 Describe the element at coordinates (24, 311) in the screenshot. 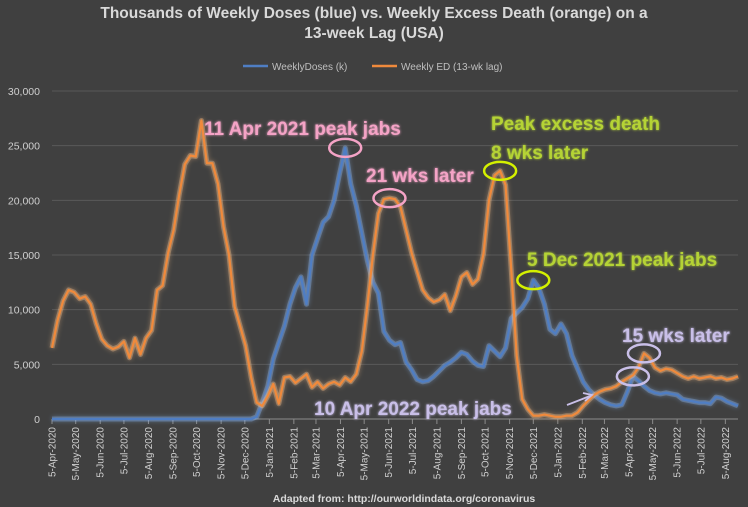

I see `y-tick-label: 10,000` at that location.